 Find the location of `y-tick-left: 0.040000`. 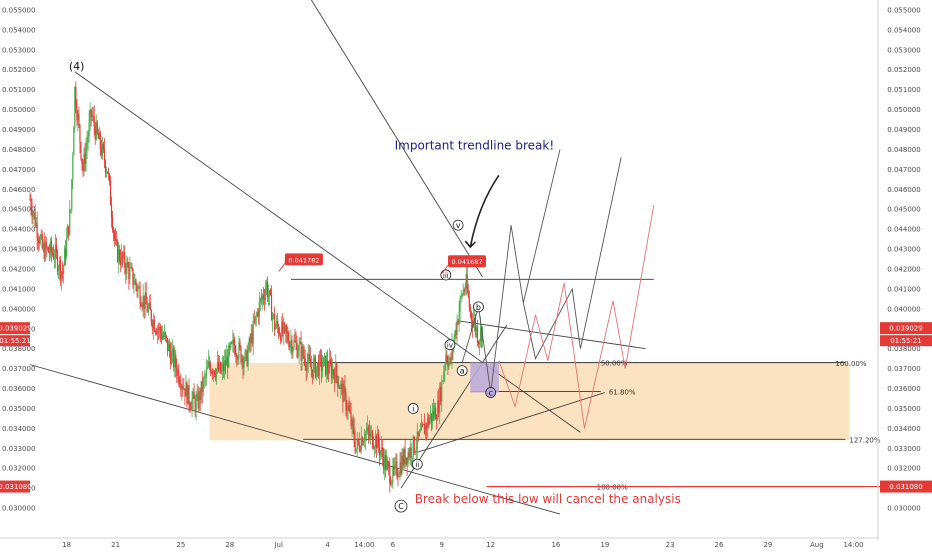

y-tick-left: 0.040000 is located at coordinates (18, 309).